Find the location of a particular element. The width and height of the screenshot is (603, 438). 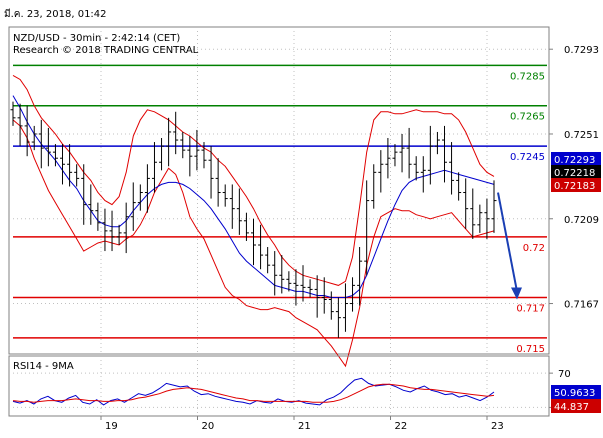

rsi-title: RSI14 - 9MA is located at coordinates (43, 366).